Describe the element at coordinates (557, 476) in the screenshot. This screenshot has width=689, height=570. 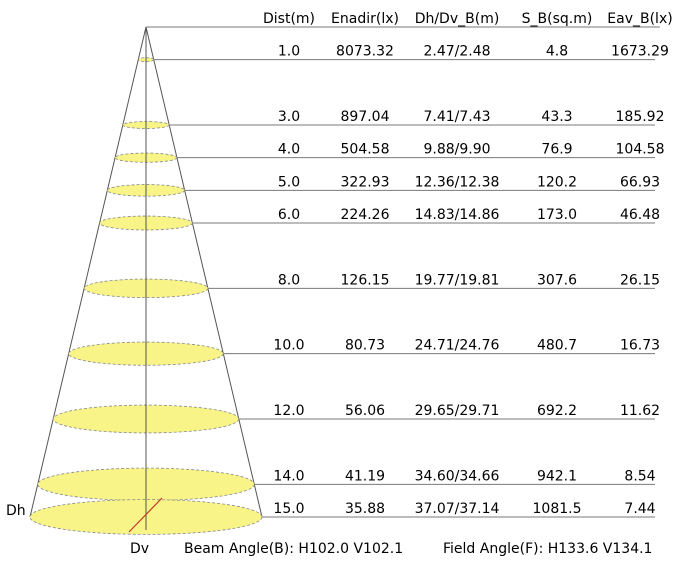
I see `sb-value: 942.1` at that location.